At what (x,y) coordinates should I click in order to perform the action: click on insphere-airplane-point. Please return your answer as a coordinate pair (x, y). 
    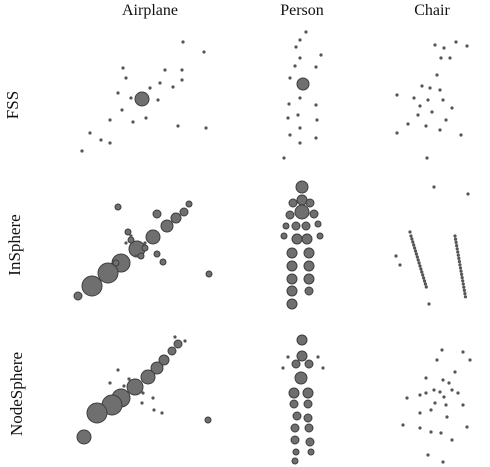
    Looking at the image, I should click on (136, 256).